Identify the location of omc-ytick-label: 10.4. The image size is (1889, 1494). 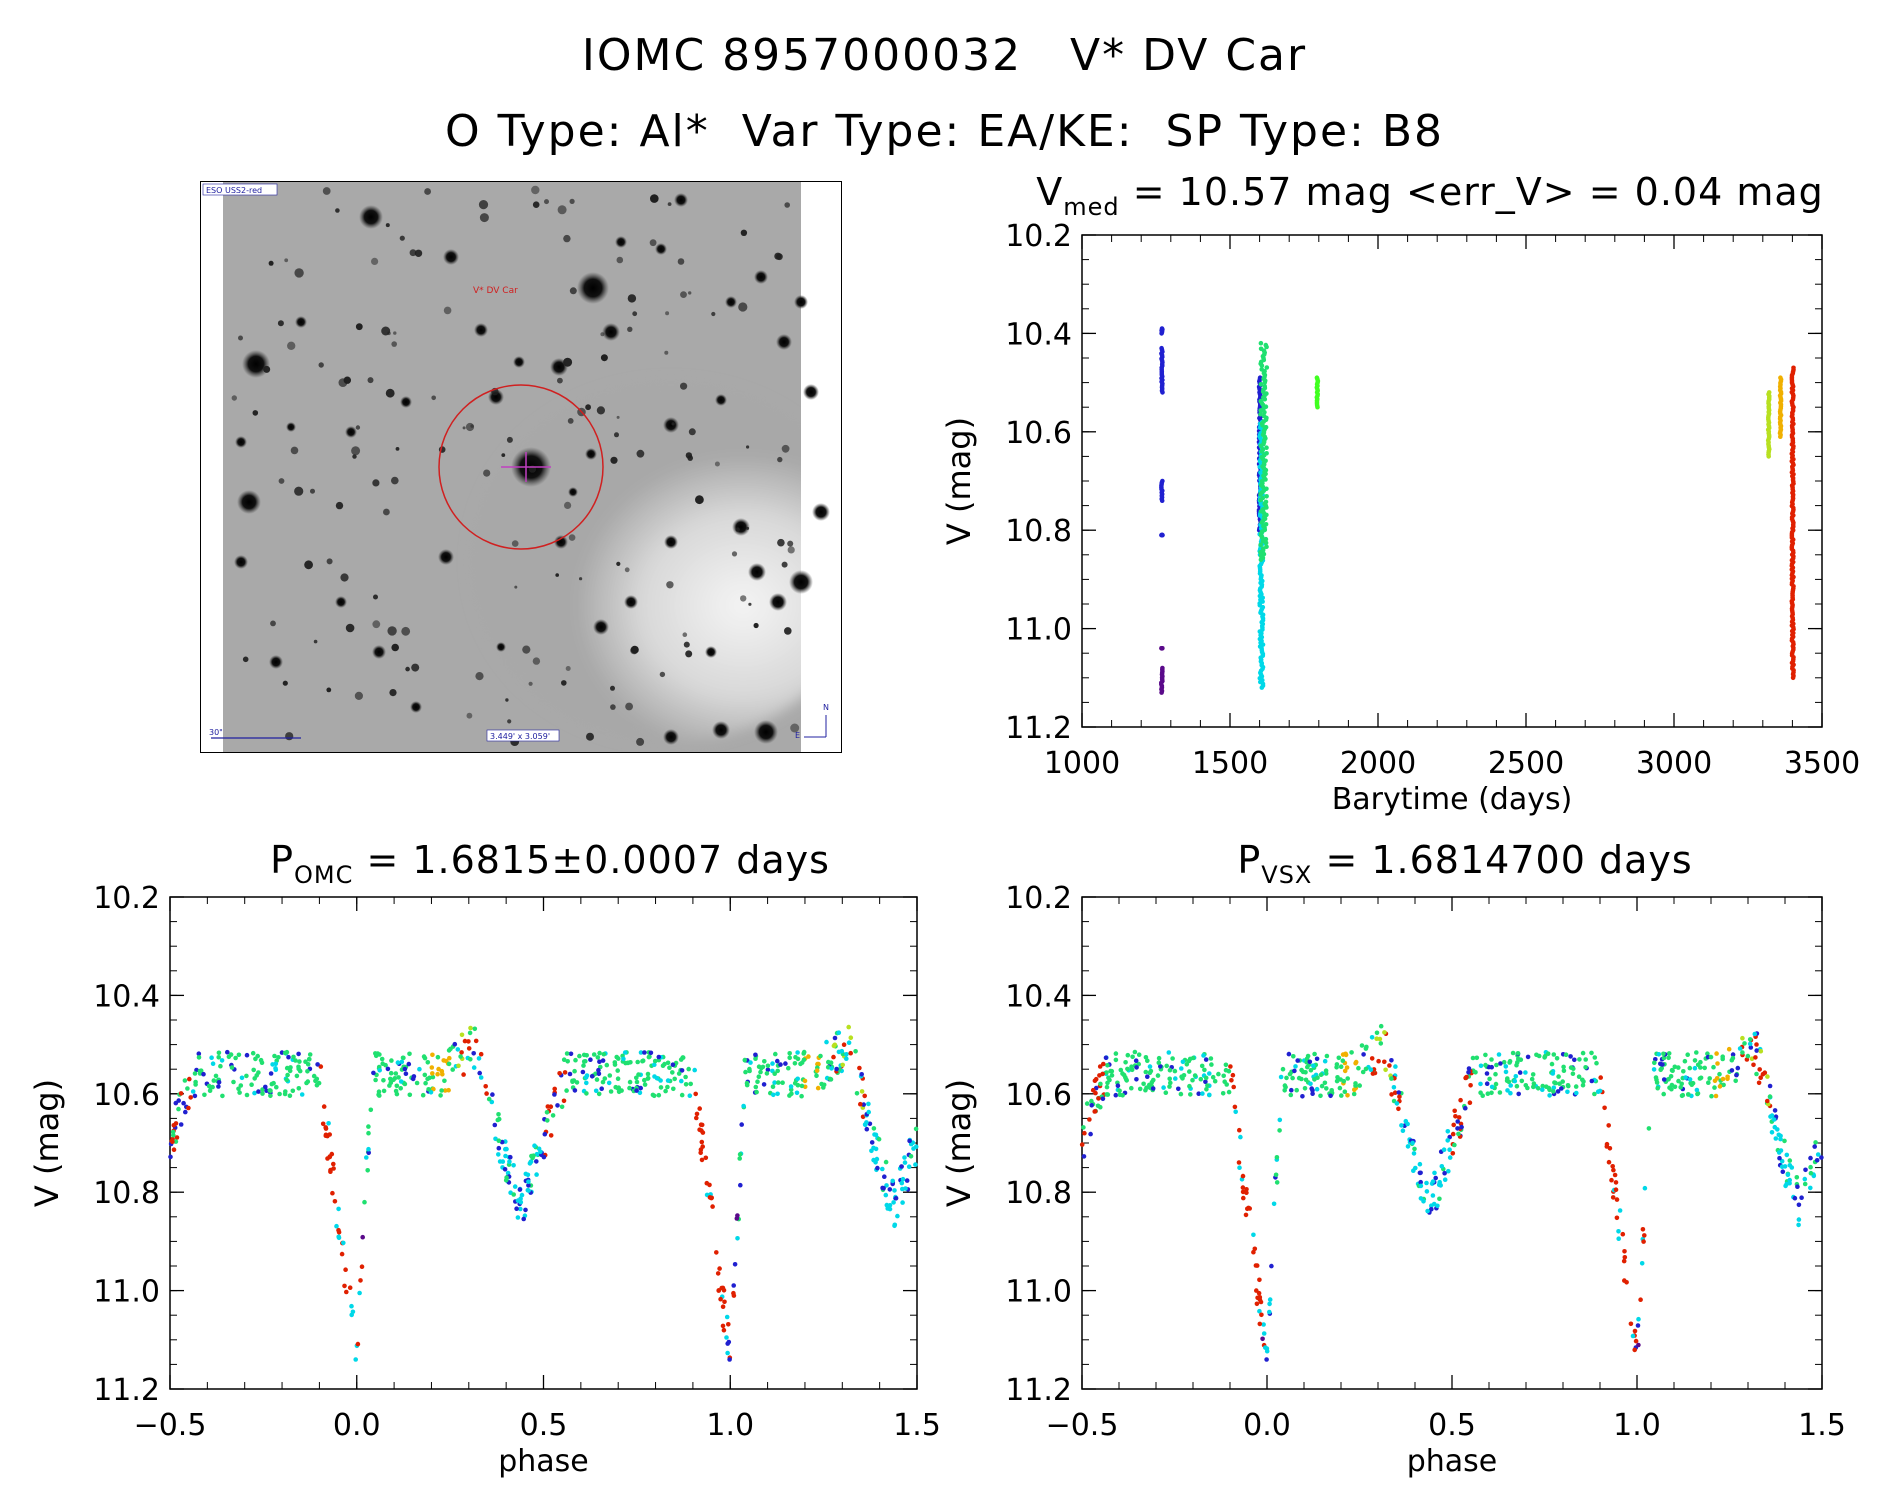
(126, 996).